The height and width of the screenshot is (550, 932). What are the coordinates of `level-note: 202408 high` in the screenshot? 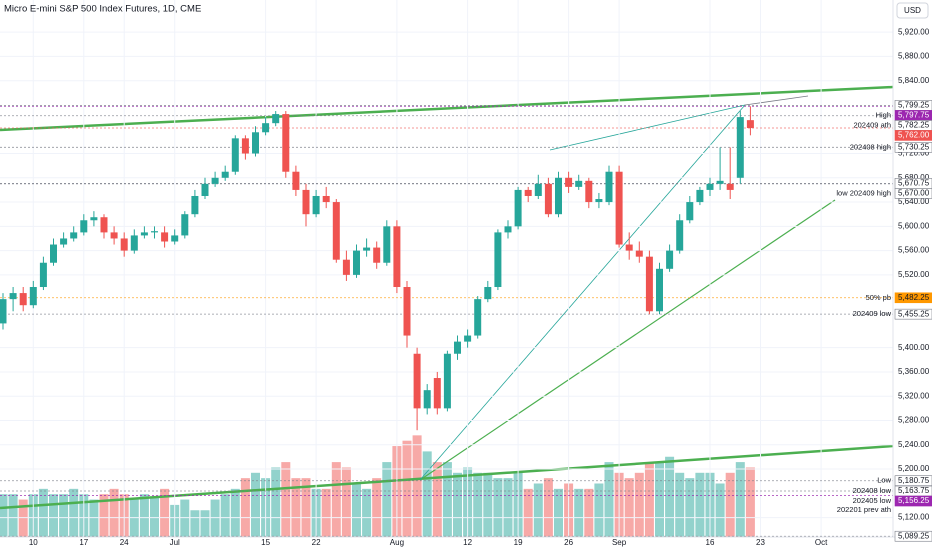 It's located at (870, 146).